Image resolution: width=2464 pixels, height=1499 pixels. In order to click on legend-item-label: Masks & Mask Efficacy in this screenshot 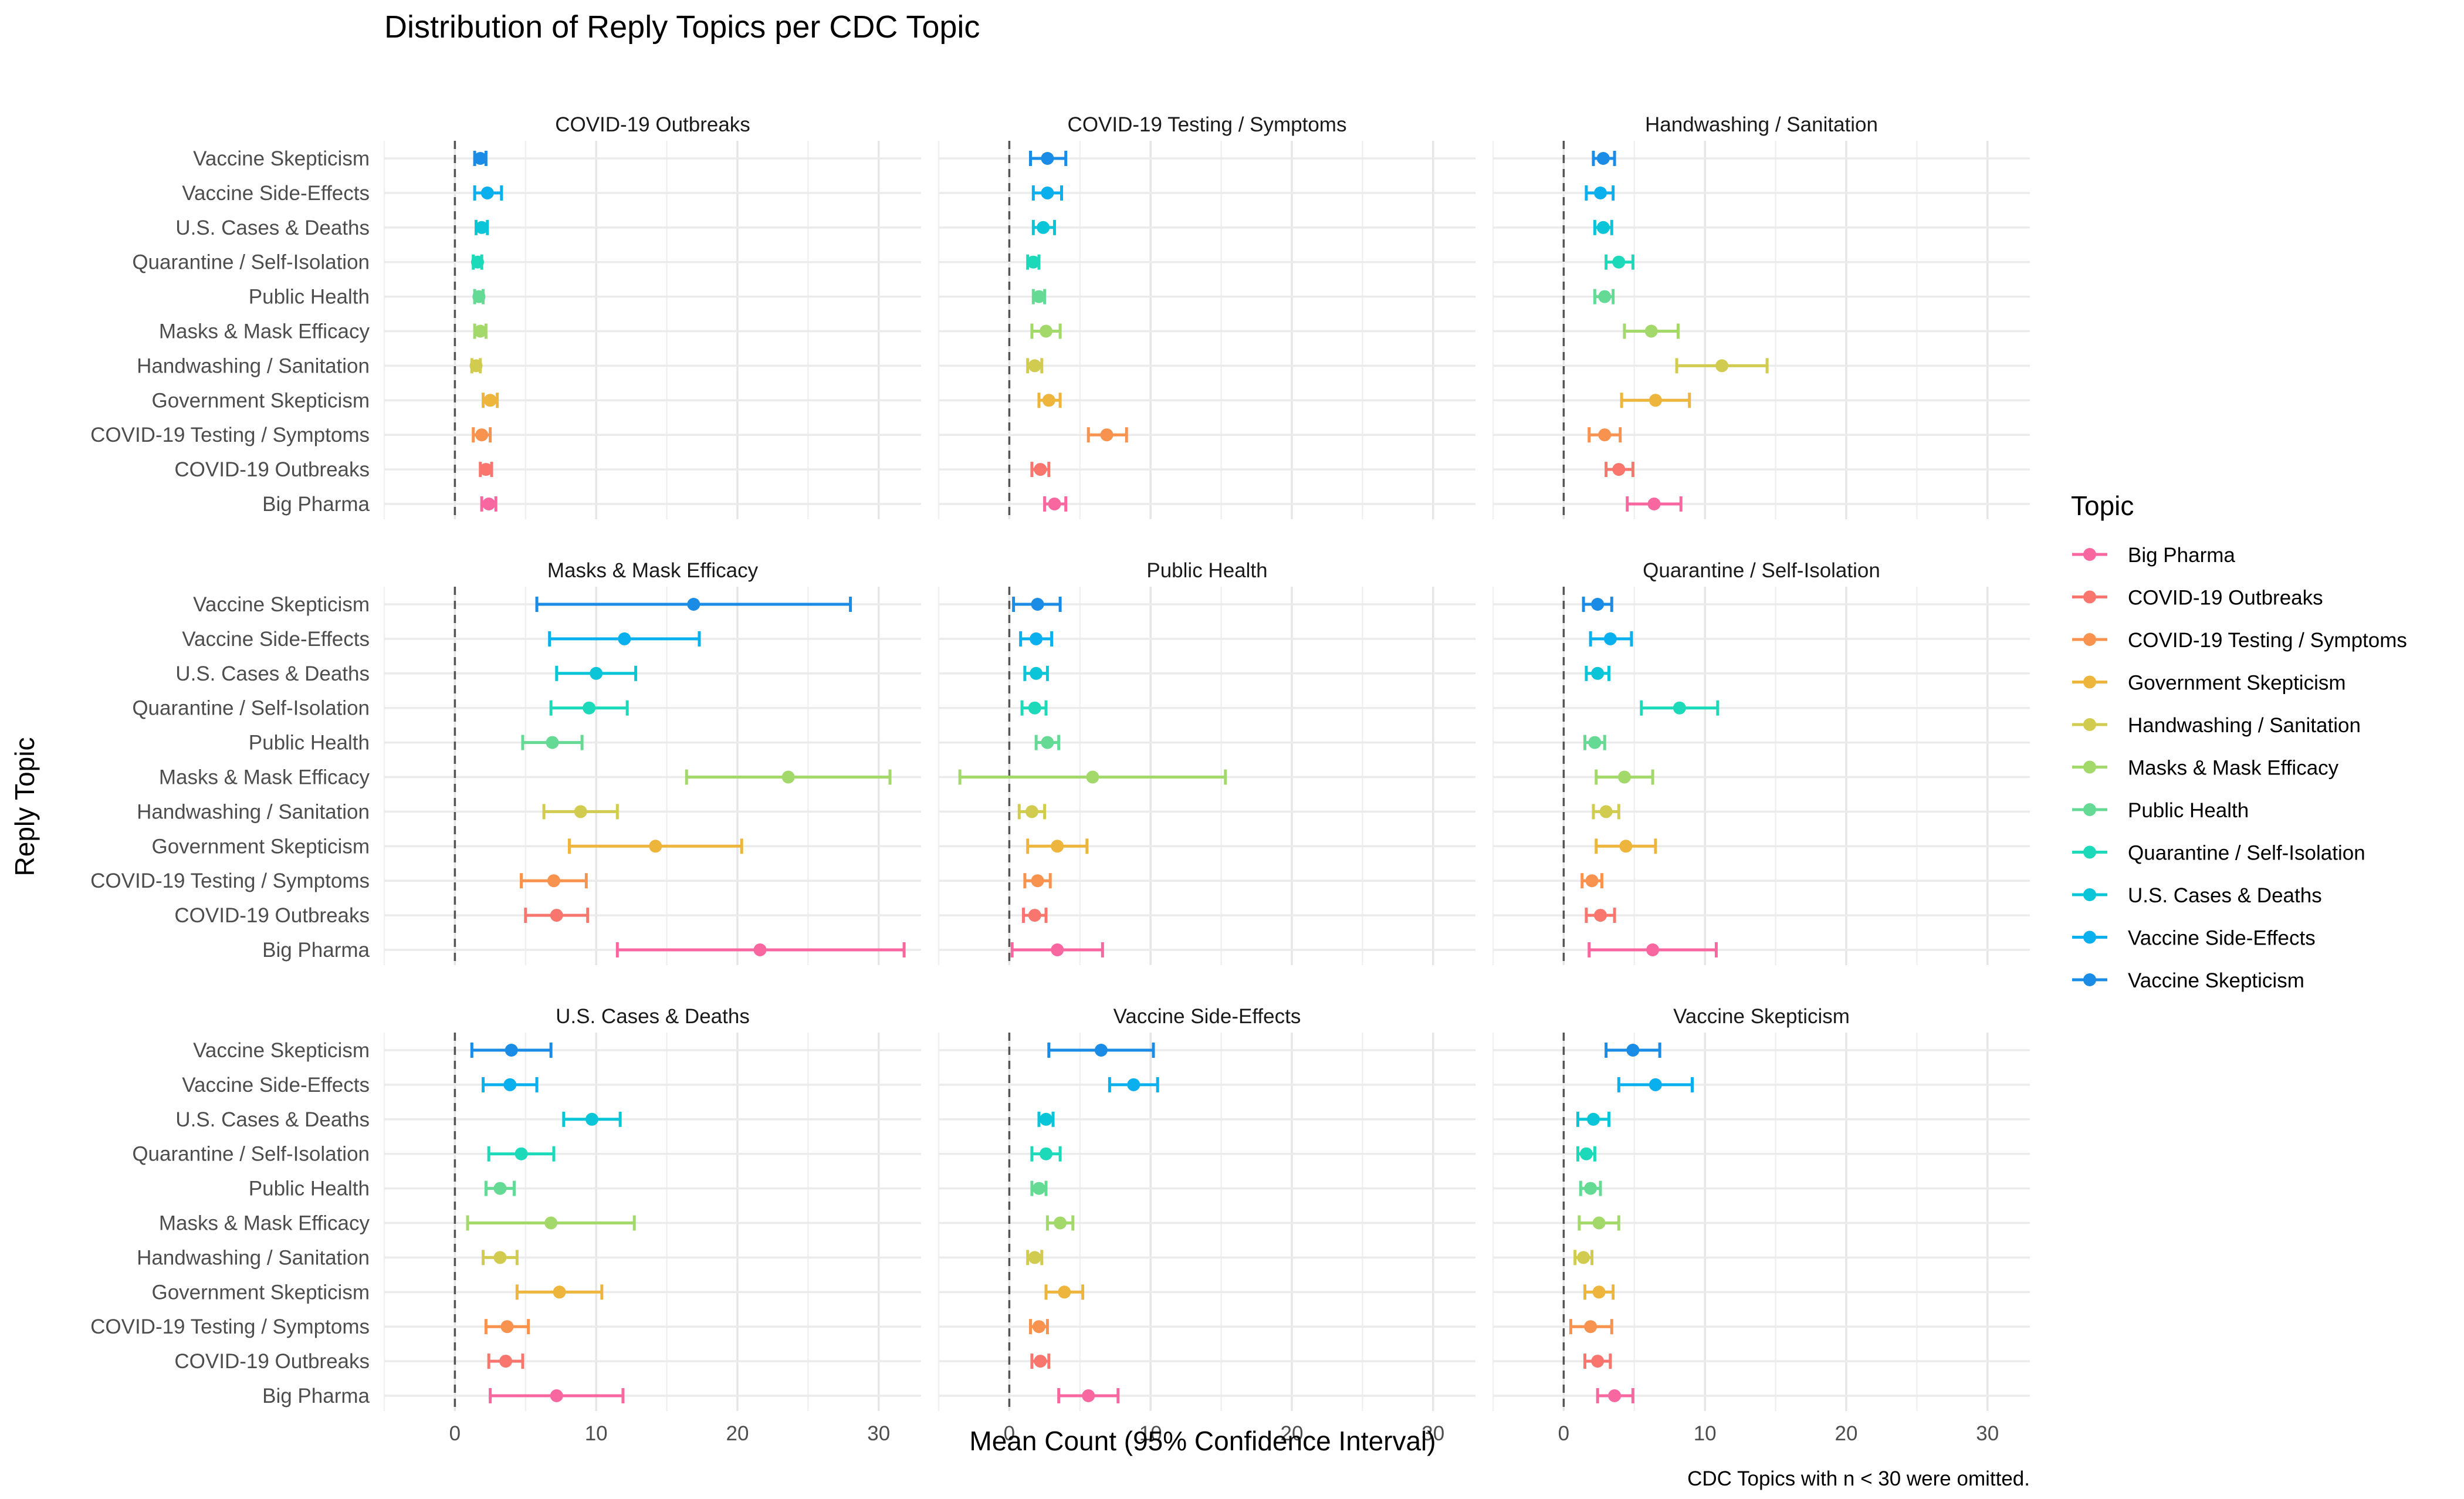, I will do `click(2233, 768)`.